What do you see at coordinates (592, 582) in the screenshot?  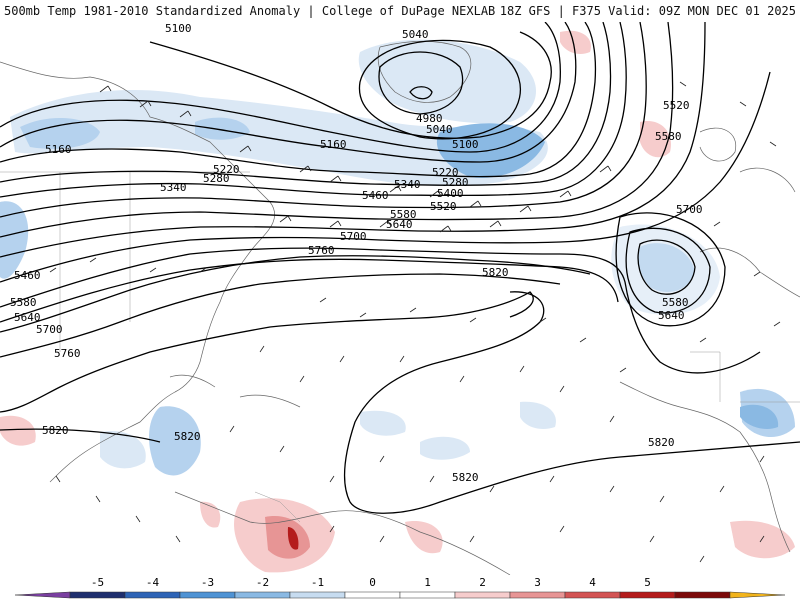 I see `colorbar-tick-label: 4` at bounding box center [592, 582].